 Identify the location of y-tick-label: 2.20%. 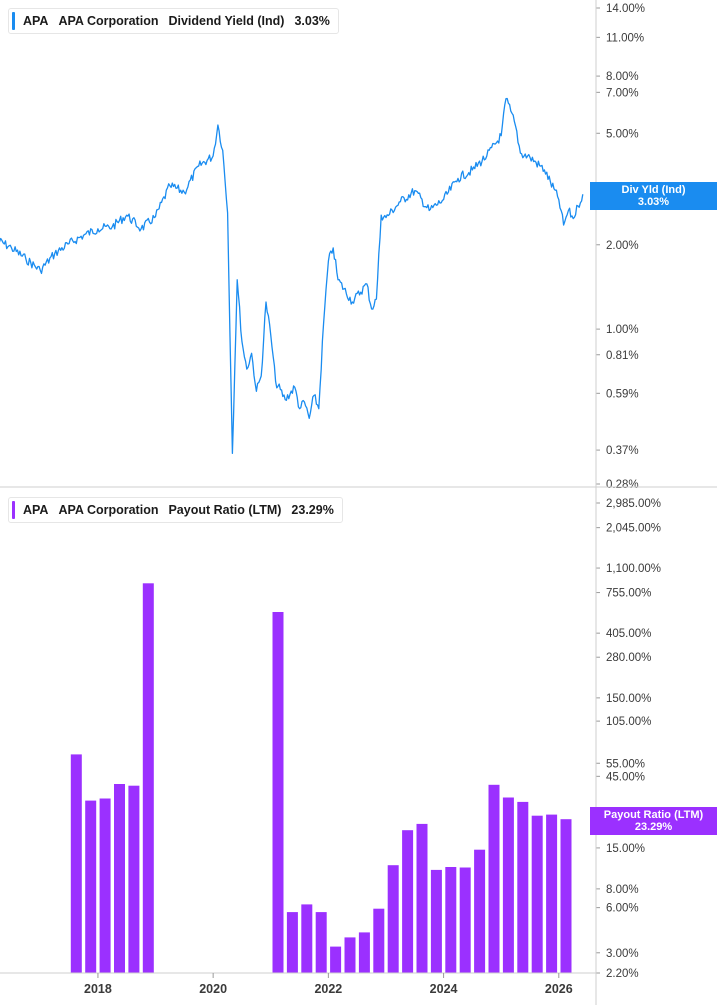
(622, 974).